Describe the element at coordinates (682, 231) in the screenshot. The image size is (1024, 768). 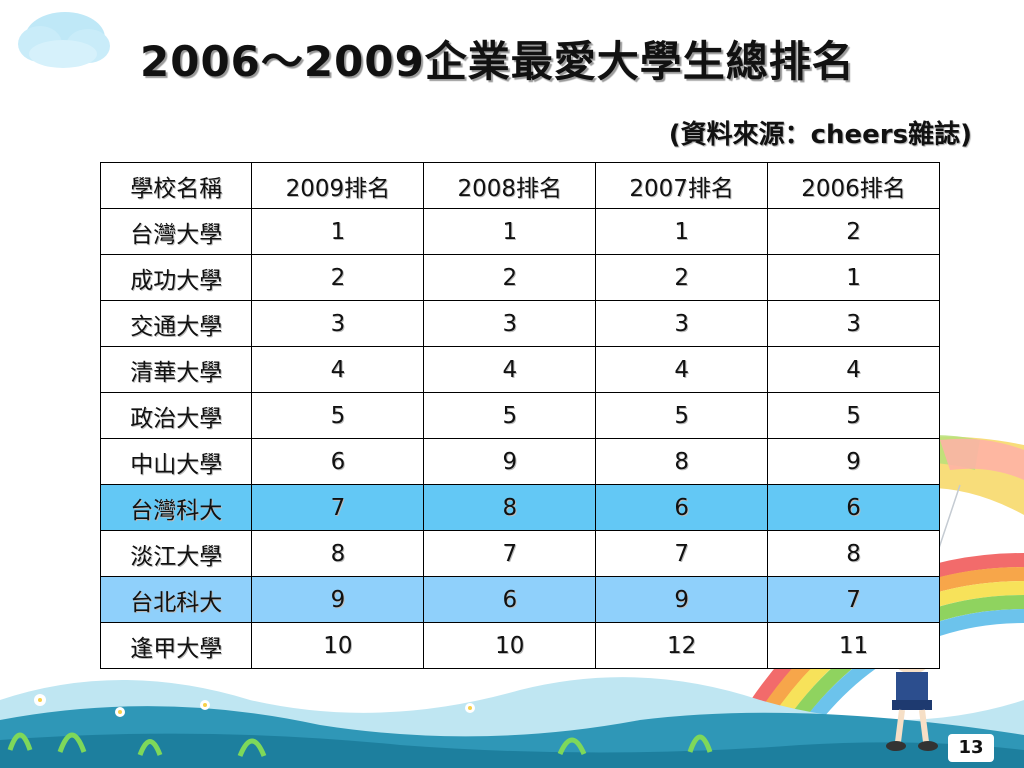
I see `rank-2007: 1` at that location.